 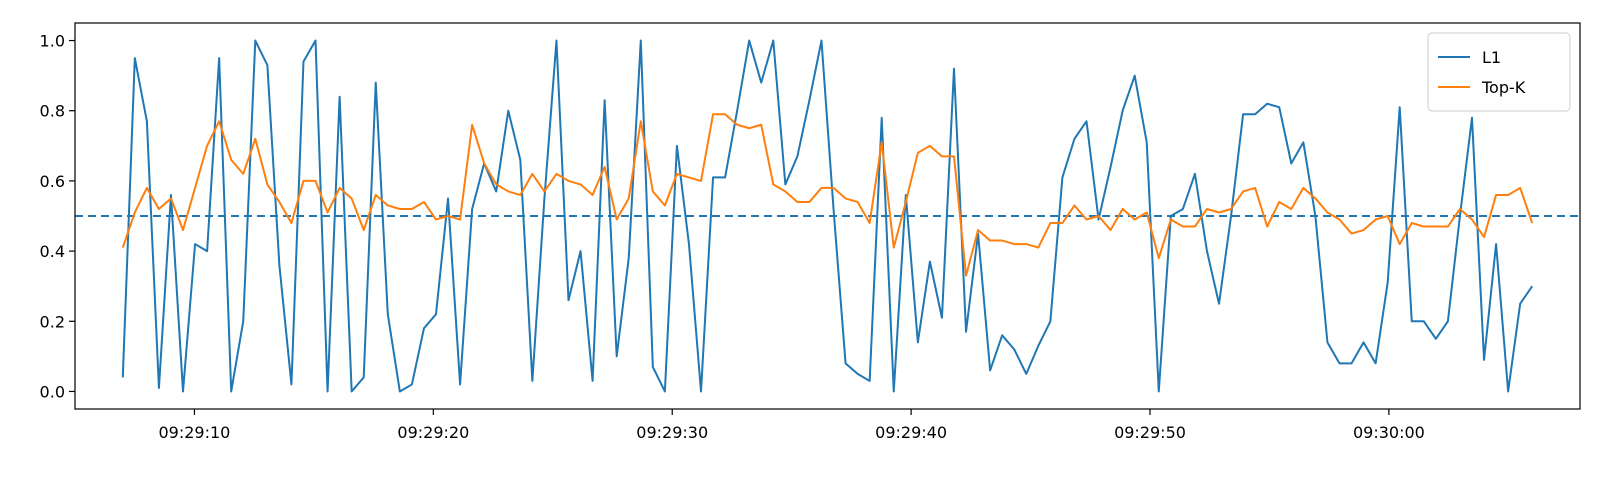 I want to click on y-tick-label: 0.0, so click(x=52, y=391).